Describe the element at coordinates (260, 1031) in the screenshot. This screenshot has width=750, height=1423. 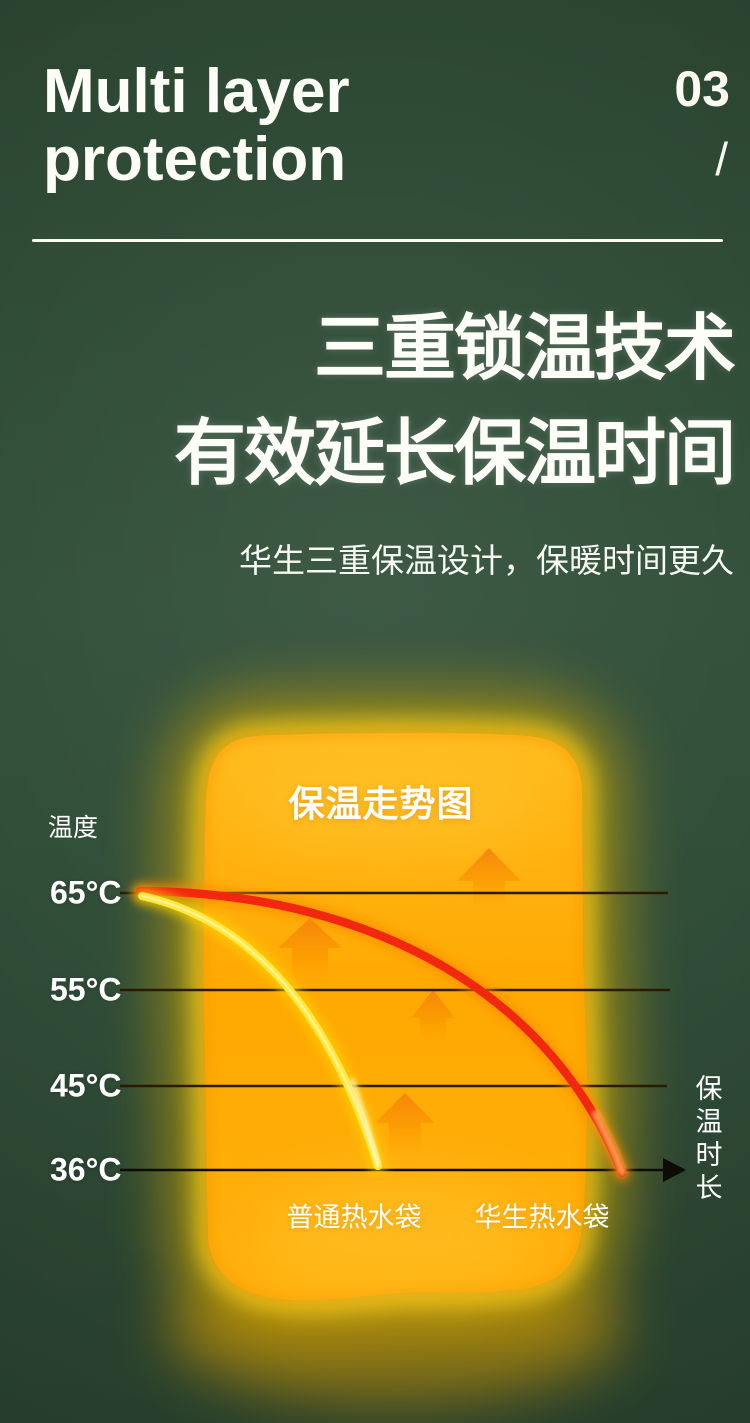
I see `series-ordinary-curve` at that location.